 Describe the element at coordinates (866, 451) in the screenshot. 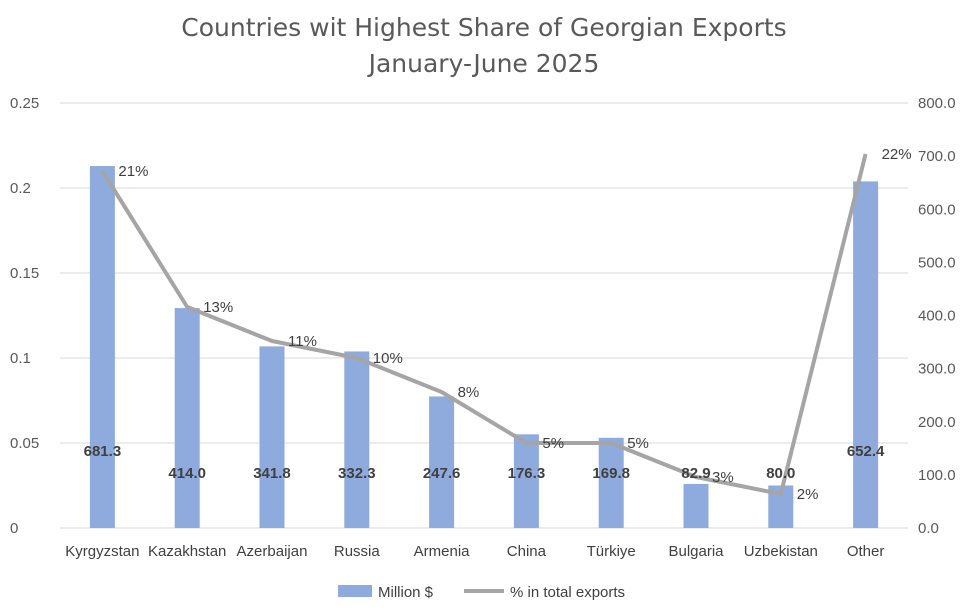

I see `bar-value-label: 652.4` at that location.